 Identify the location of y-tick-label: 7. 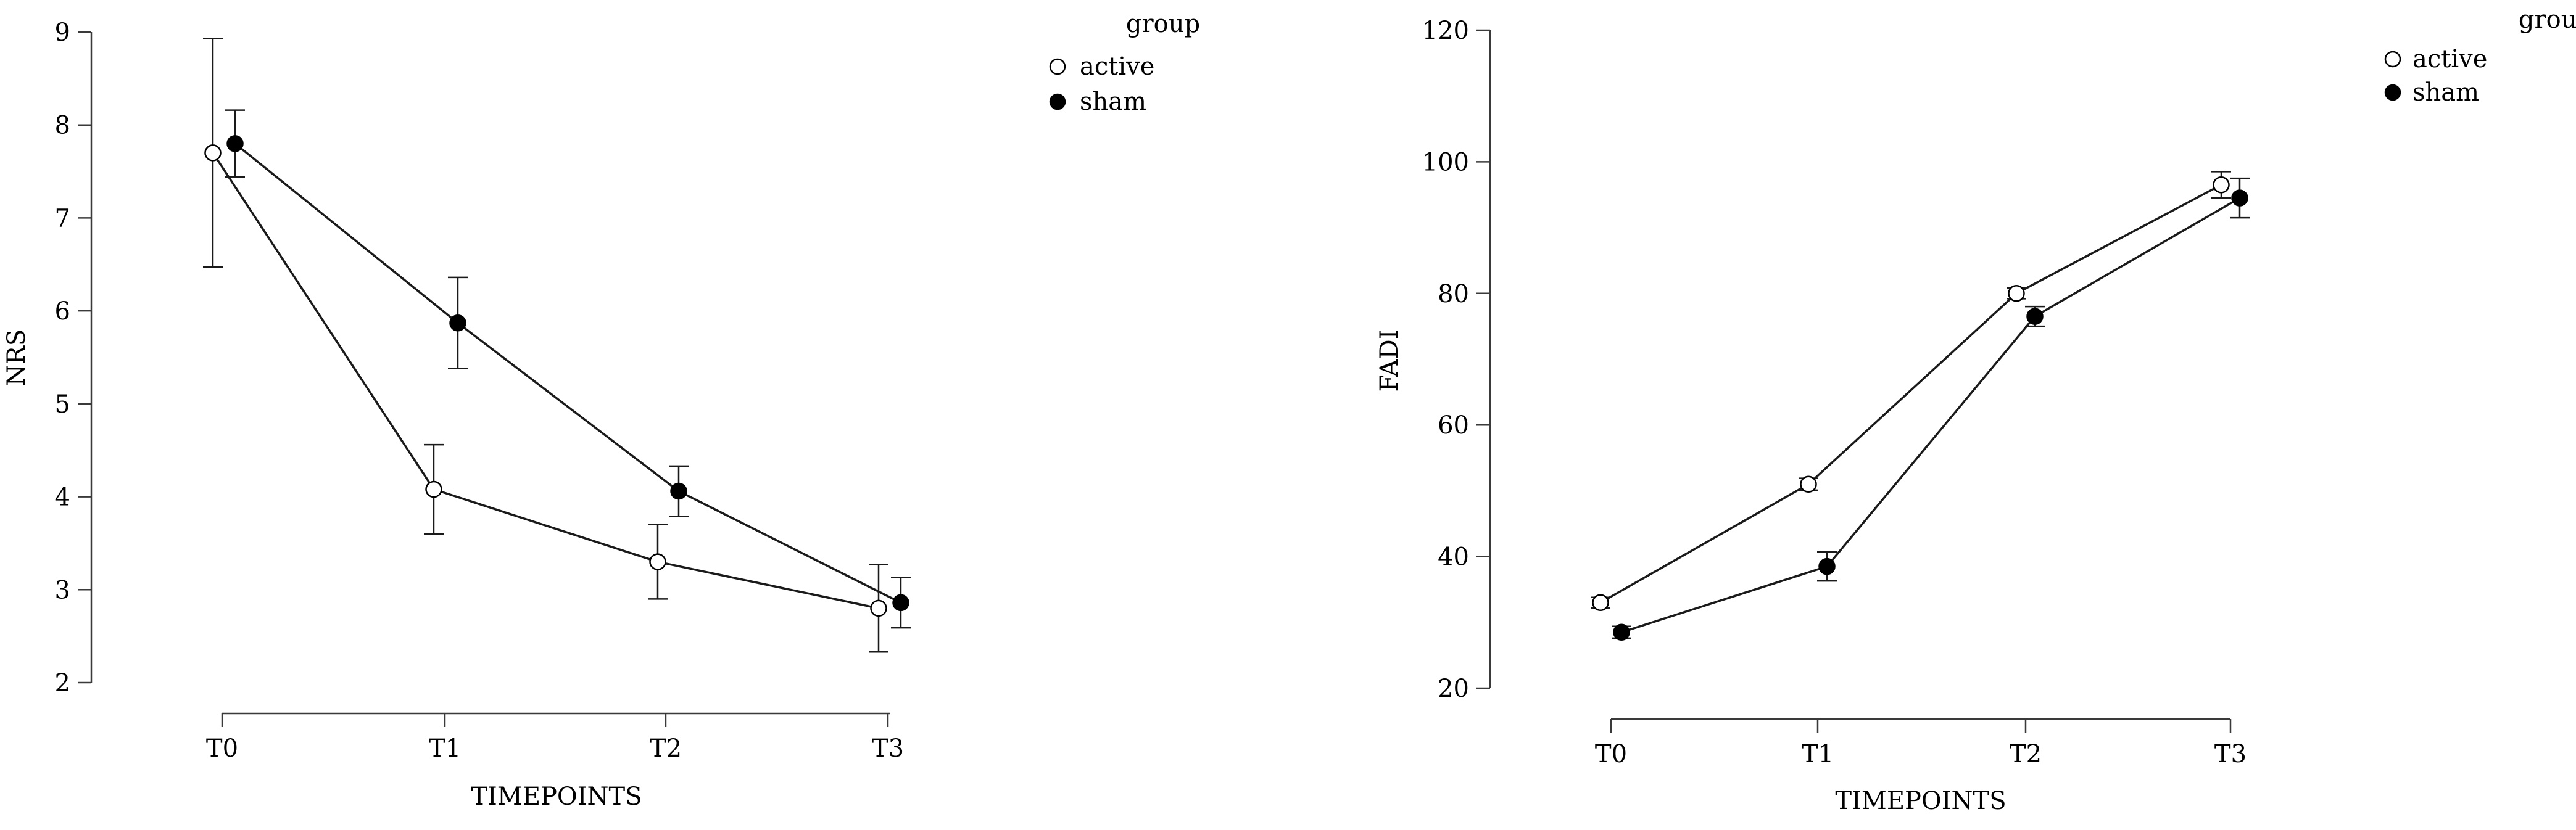
(62, 218).